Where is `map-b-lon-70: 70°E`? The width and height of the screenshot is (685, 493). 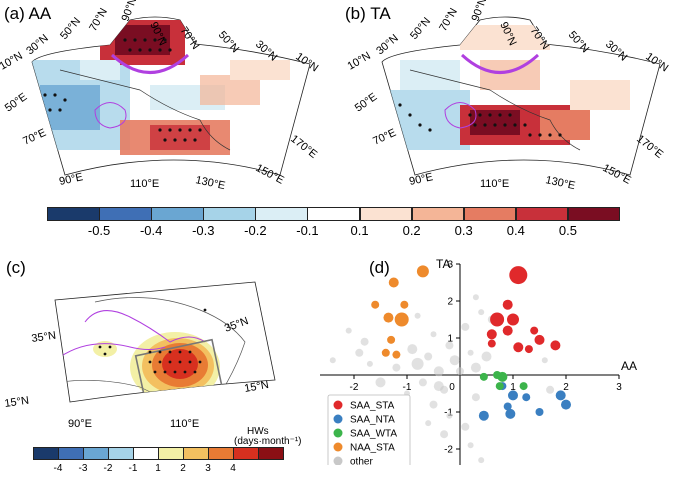 map-b-lon-70: 70°E is located at coordinates (384, 137).